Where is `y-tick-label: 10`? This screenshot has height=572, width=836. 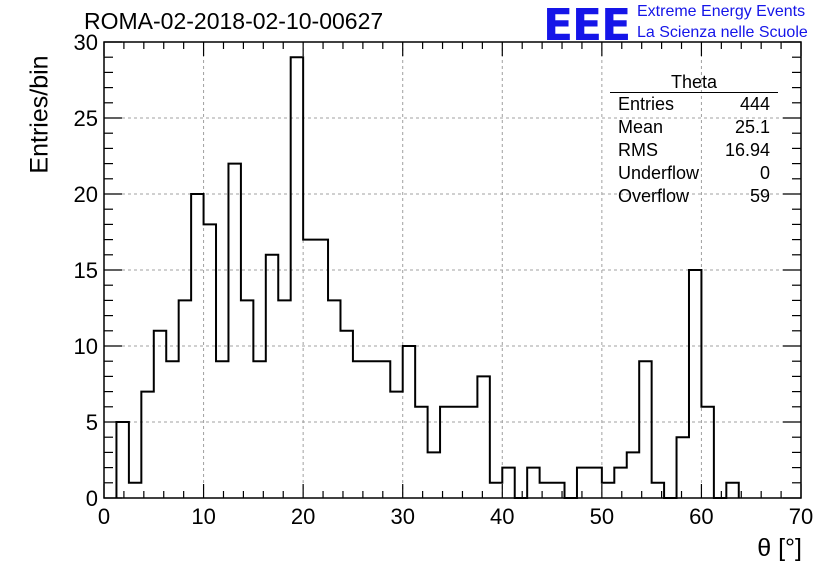 y-tick-label: 10 is located at coordinates (86, 346).